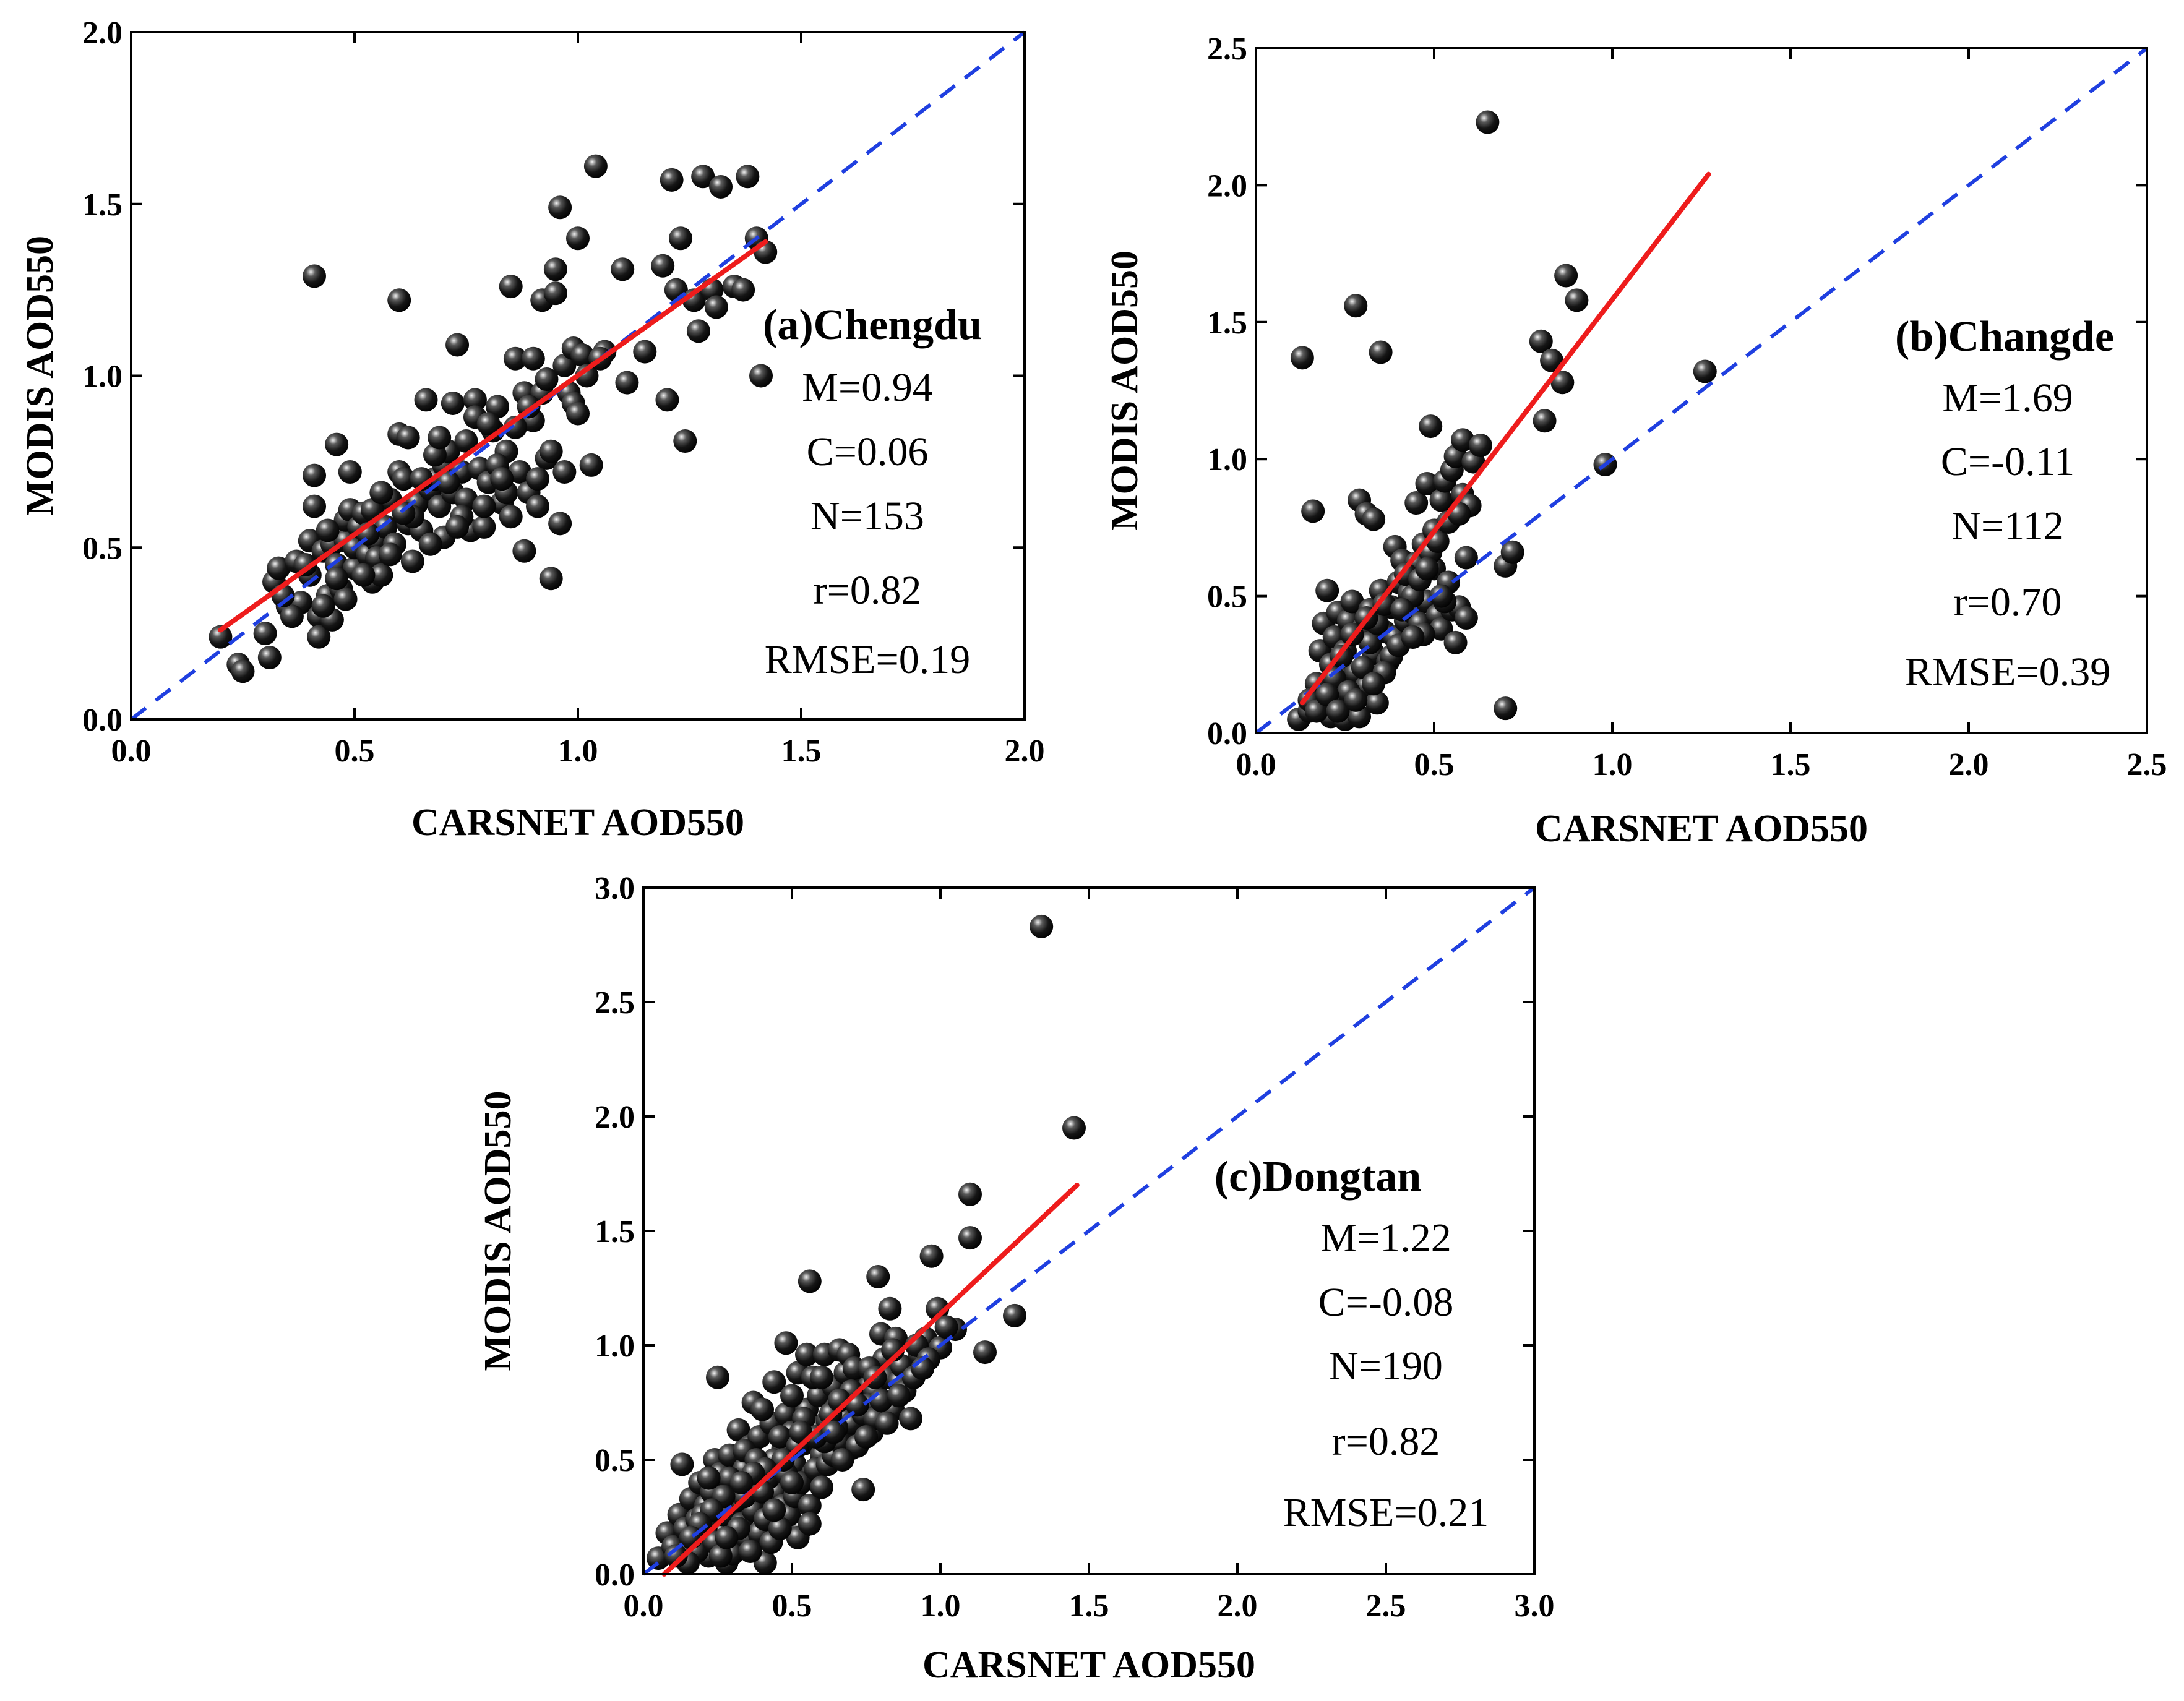 The width and height of the screenshot is (2184, 1701). I want to click on panel-title-c: (c)Dongtan, so click(1318, 1177).